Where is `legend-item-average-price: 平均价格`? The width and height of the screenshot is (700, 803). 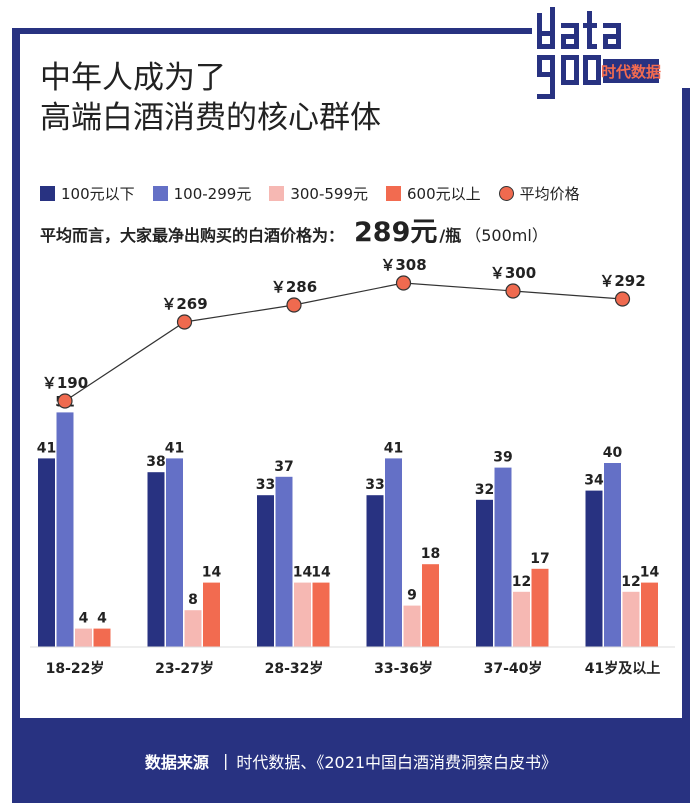 legend-item-average-price: 平均价格 is located at coordinates (539, 193).